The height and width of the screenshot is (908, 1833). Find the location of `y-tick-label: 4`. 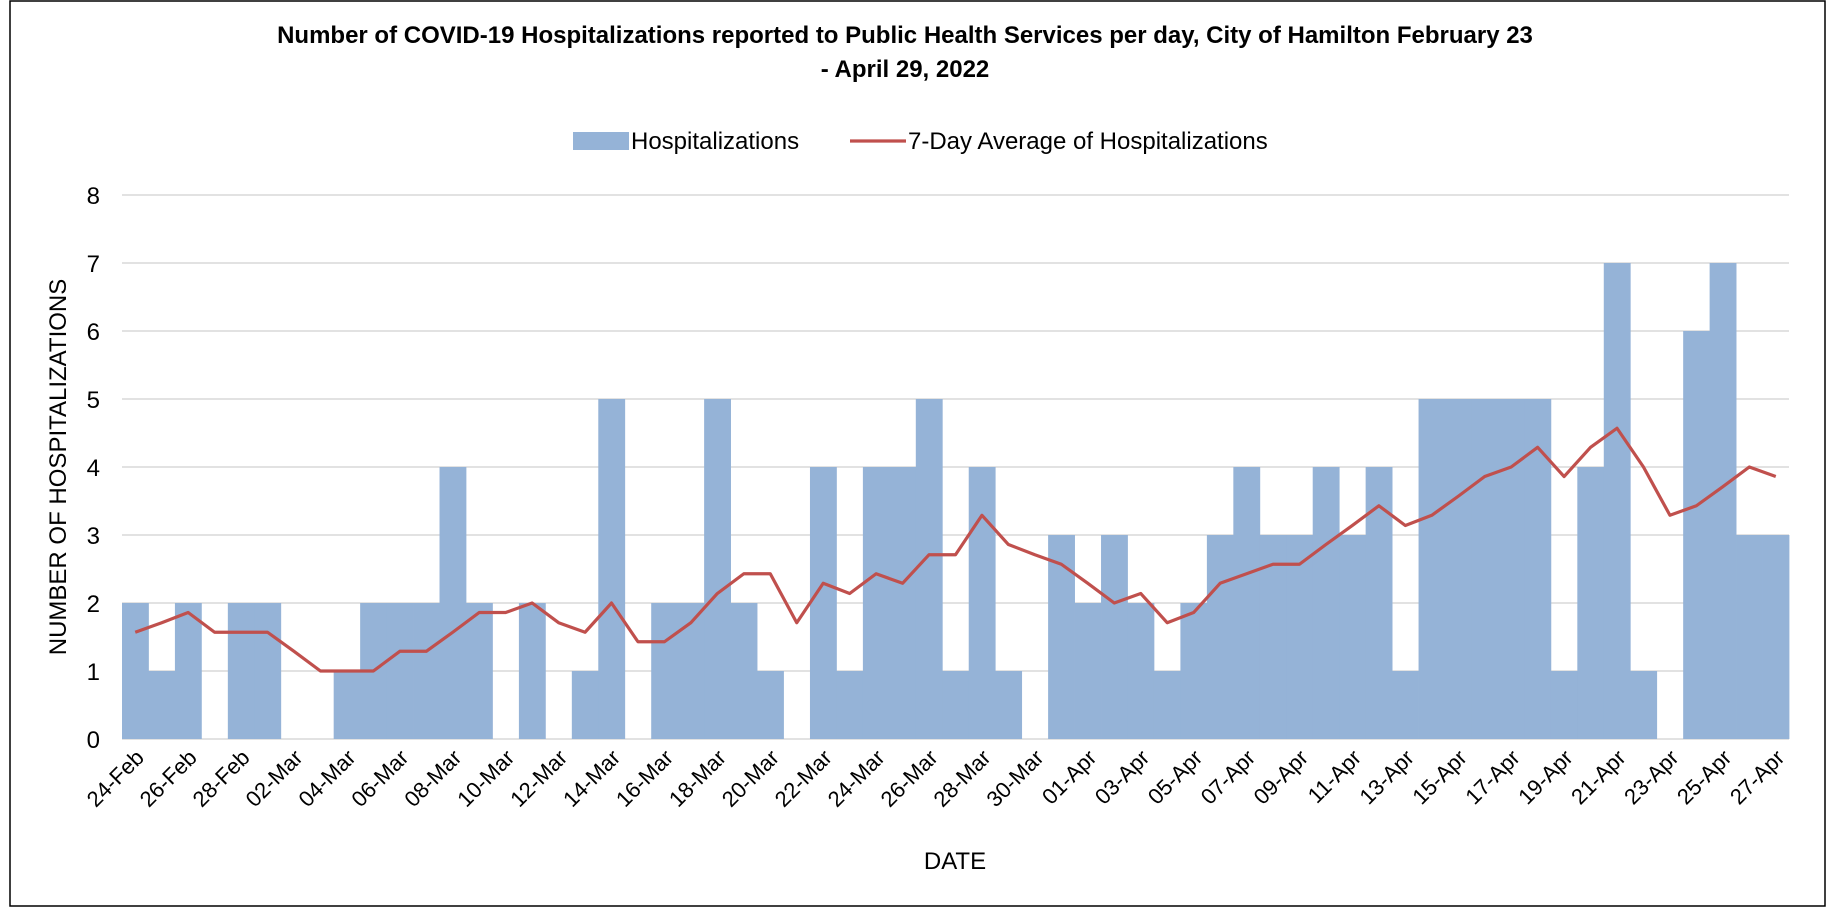

y-tick-label: 4 is located at coordinates (93, 468).